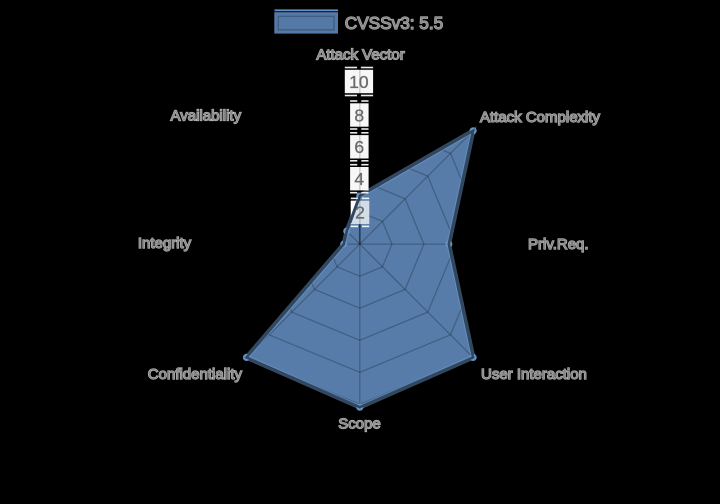  I want to click on svg-text: 6, so click(359, 147).